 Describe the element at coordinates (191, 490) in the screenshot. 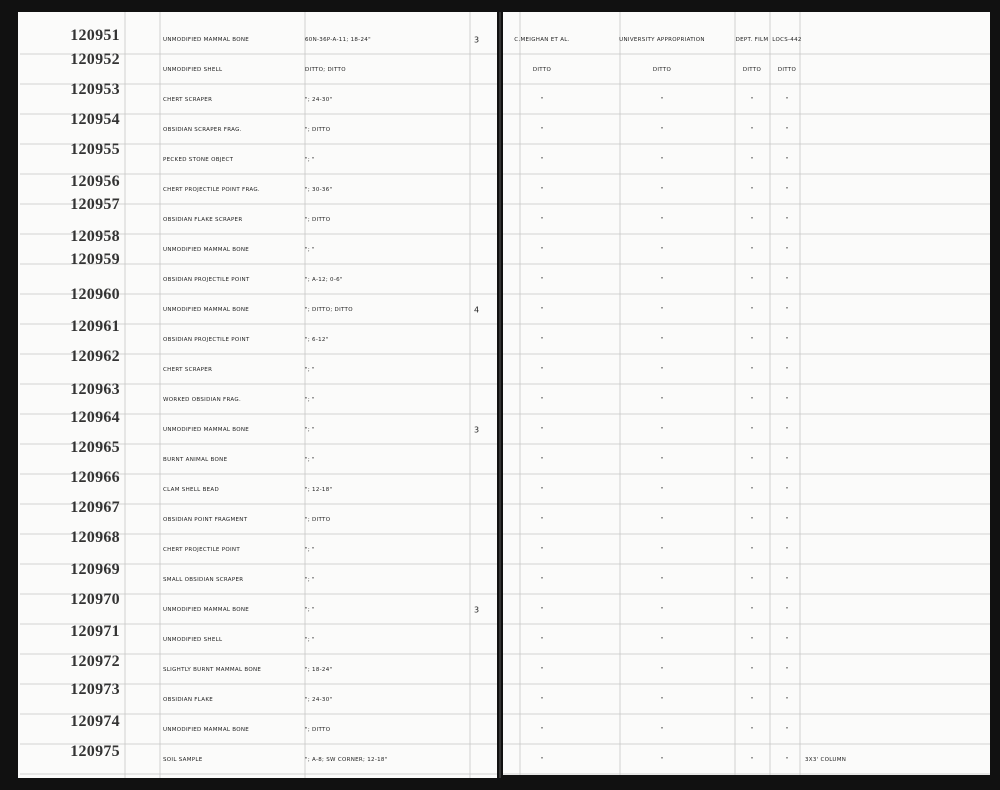

I see `item-description: CLAM SHELL BEAD` at that location.